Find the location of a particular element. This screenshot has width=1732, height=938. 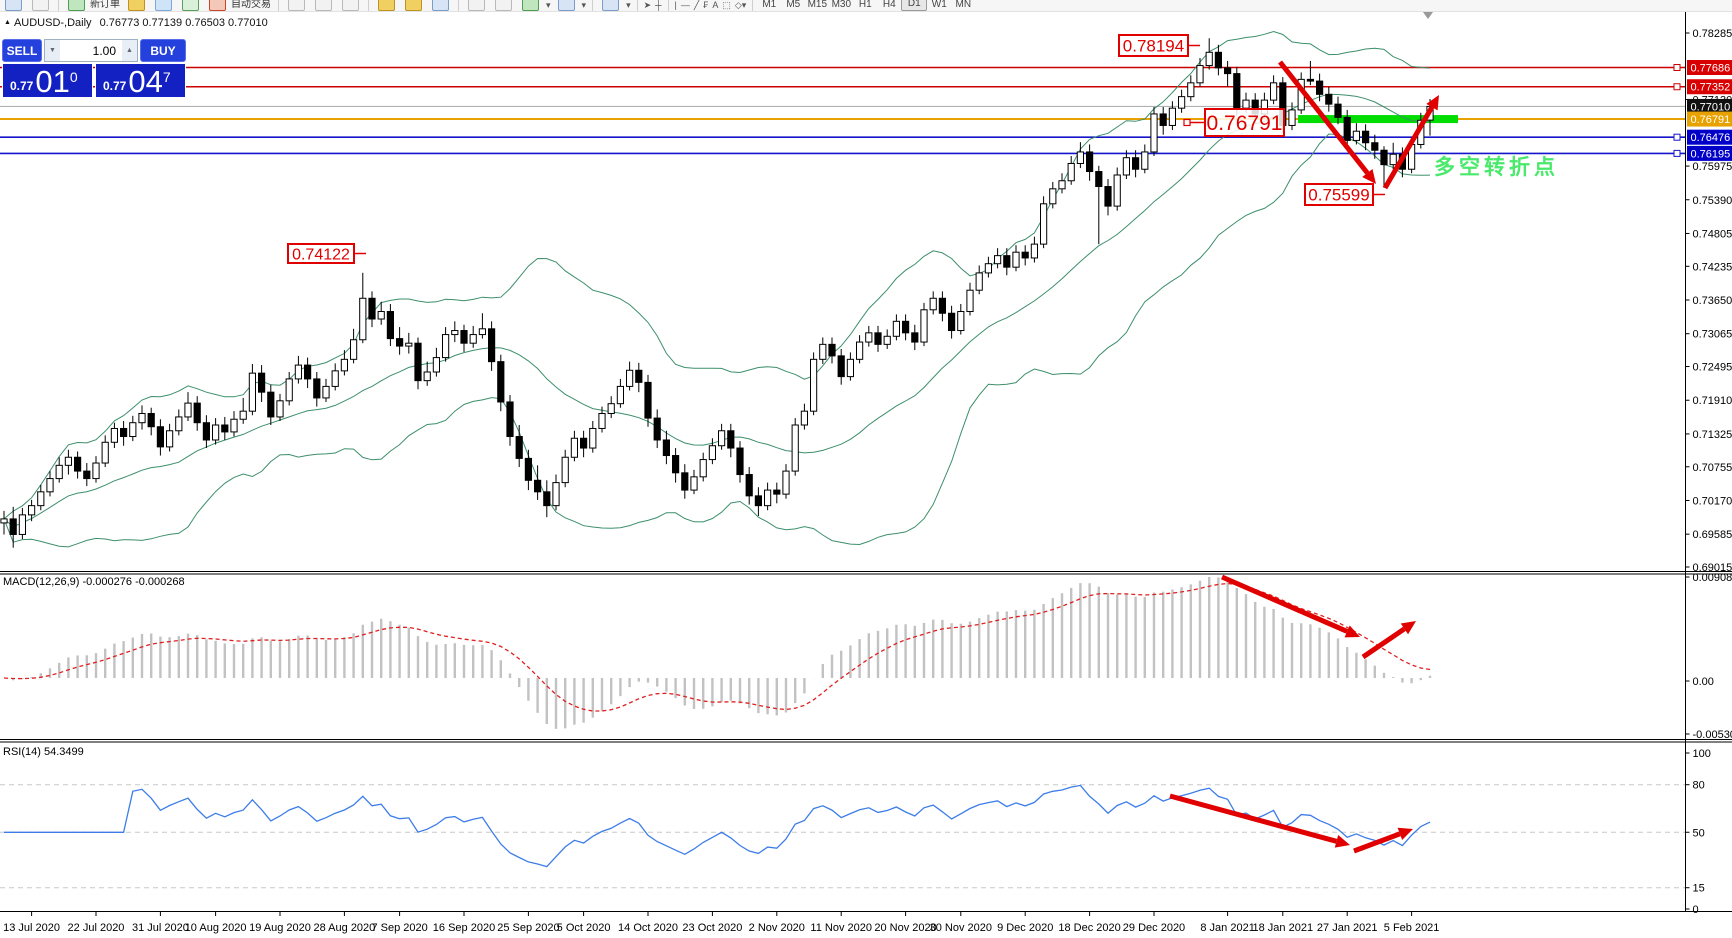

volume-down-icon: ▼ is located at coordinates (52, 50).